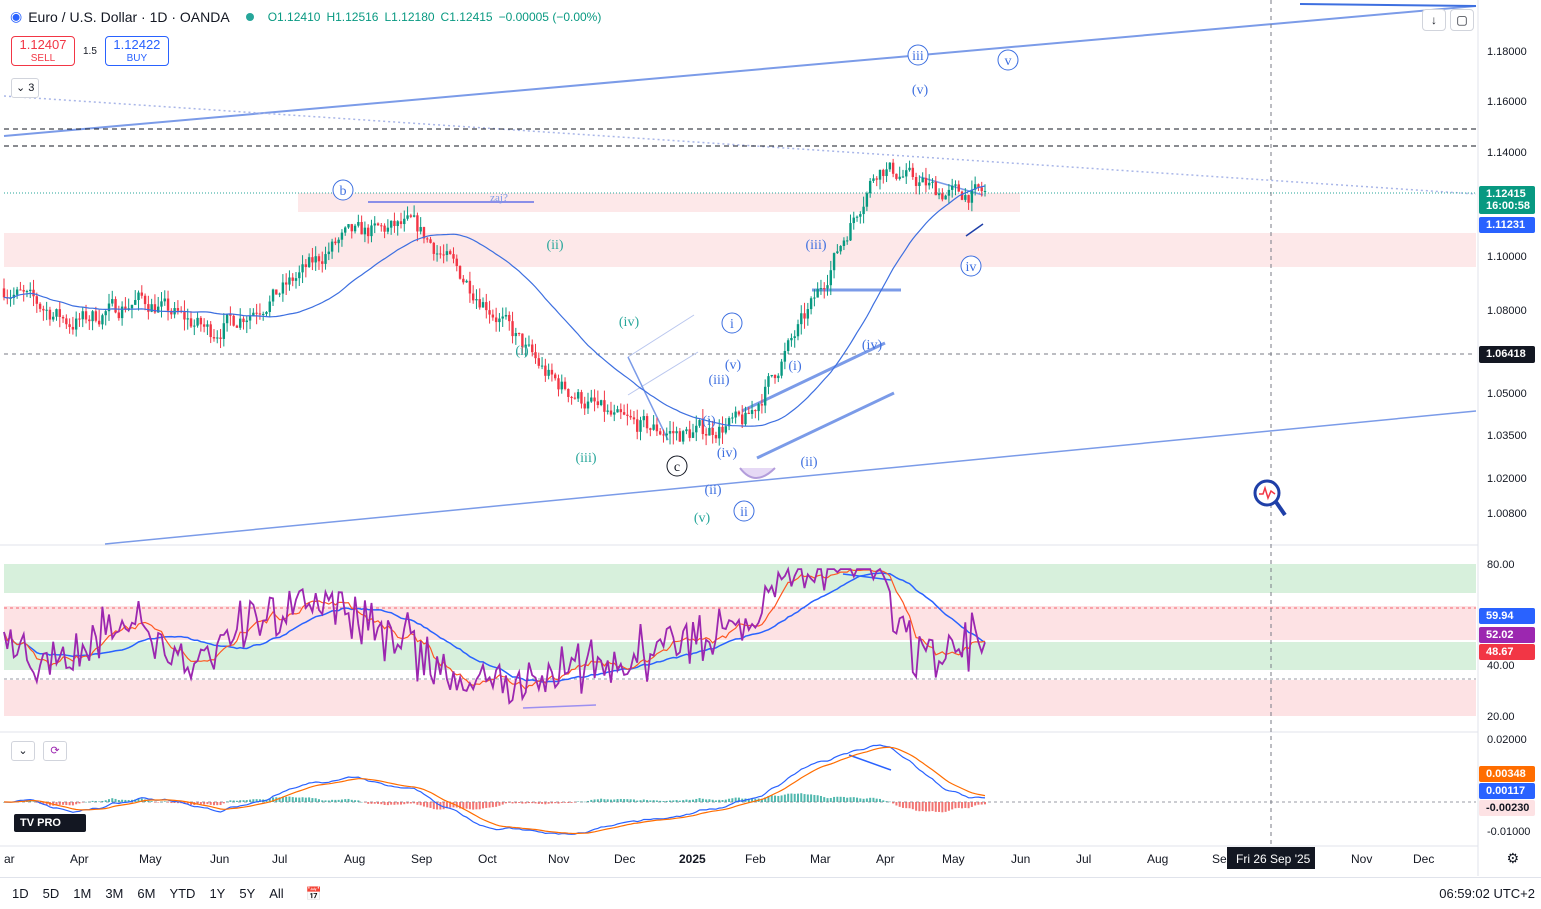 The image size is (1541, 909). I want to click on channel-upper-line, so click(740, 71).